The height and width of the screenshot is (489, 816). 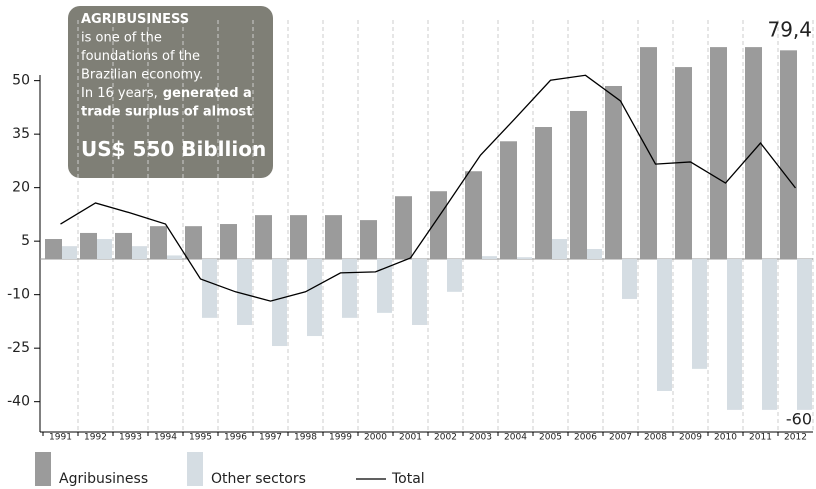 I want to click on x-tick-label: 2005, so click(x=550, y=438).